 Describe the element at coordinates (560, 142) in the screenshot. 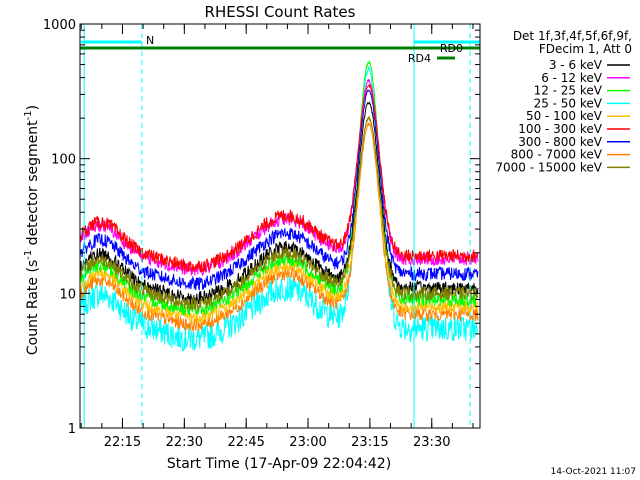

I see `legend-label: 300 - 800 keV` at that location.